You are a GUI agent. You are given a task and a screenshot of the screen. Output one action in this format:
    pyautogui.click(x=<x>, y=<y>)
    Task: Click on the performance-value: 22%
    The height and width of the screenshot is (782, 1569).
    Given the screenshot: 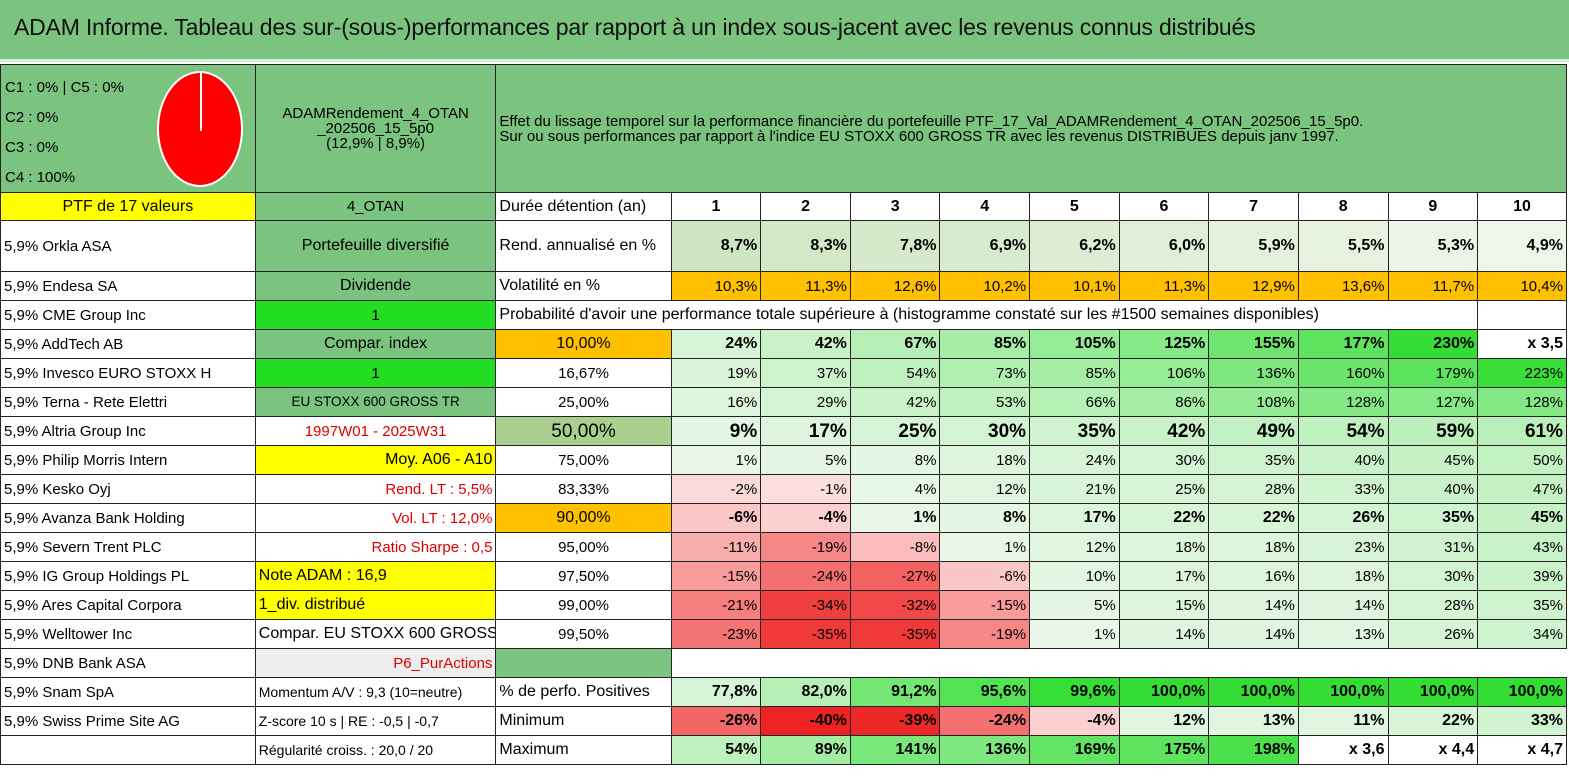 What is the action you would take?
    pyautogui.click(x=1164, y=518)
    